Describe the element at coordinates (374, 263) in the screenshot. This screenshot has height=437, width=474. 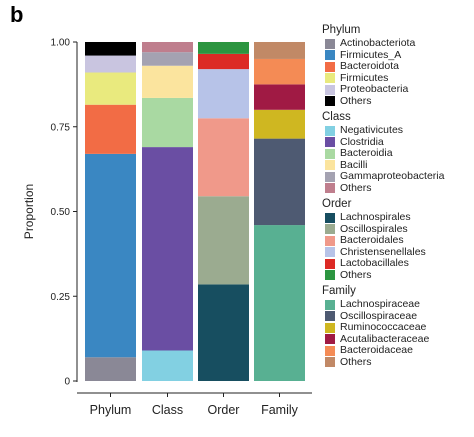
I see `legend-label: Lactobacillales` at that location.